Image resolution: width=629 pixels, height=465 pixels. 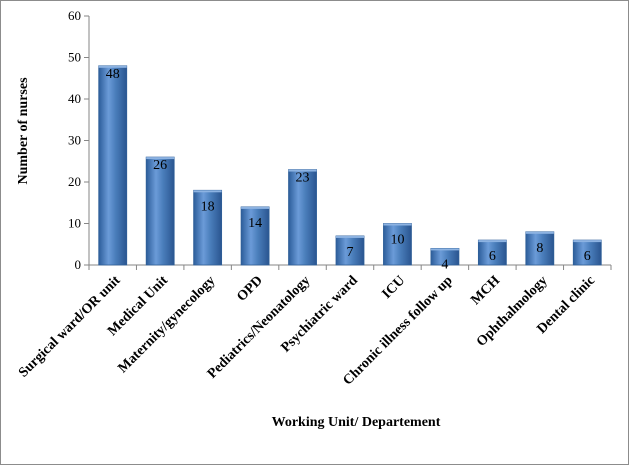 I want to click on x-axis-title: Working Unit/ Departement, so click(x=356, y=422).